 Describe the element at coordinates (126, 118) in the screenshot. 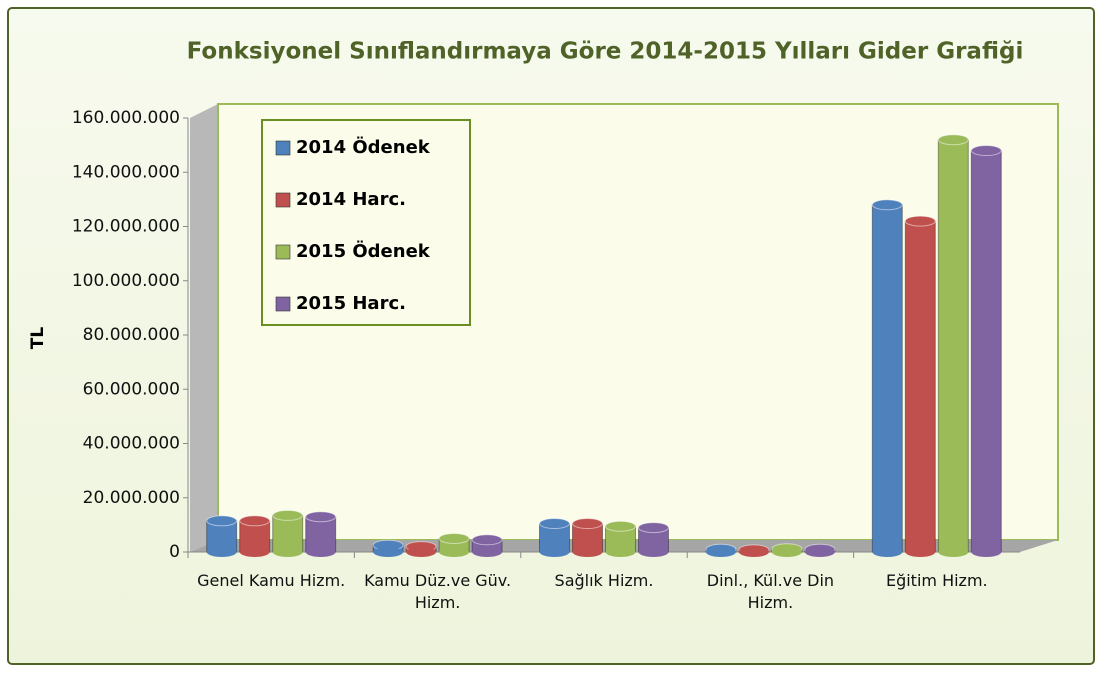

I see `y-tick-label: 160.000.000` at that location.